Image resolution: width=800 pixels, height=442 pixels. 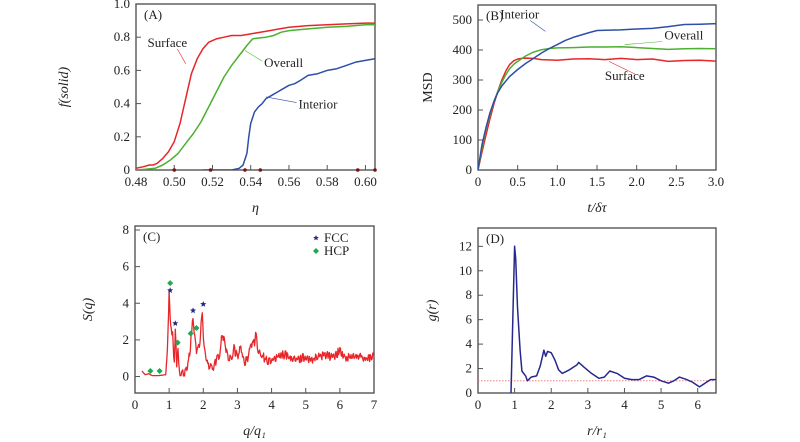 What do you see at coordinates (327, 181) in the screenshot?
I see `x-tick-label: 0.58` at bounding box center [327, 181].